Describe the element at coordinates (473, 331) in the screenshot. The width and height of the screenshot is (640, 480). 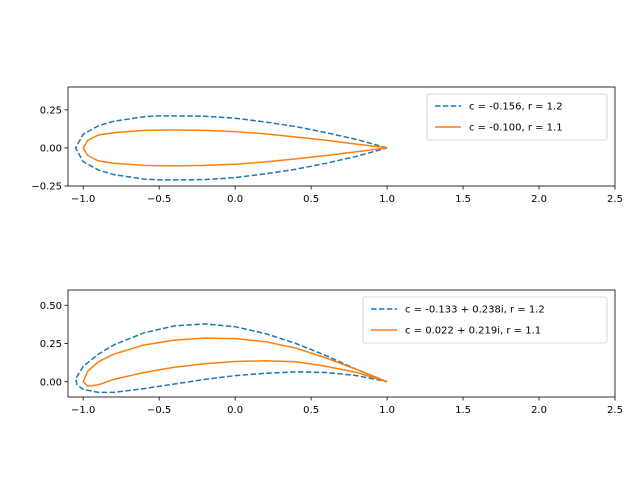
I see `legend-label-1: c = 0.022 + 0.219i, r = 1.1` at that location.